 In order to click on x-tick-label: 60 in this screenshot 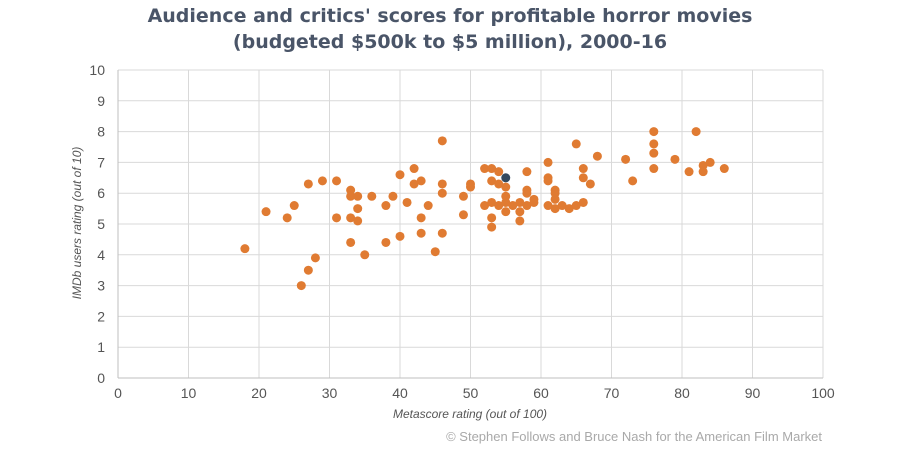, I will do `click(541, 393)`.